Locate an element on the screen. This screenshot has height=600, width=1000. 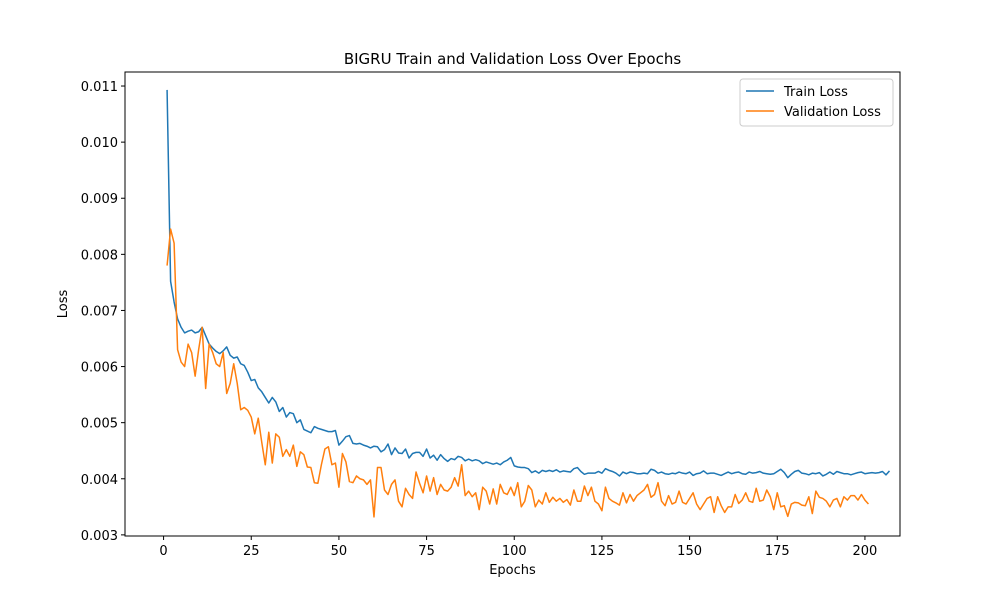
legend-box is located at coordinates (816, 102).